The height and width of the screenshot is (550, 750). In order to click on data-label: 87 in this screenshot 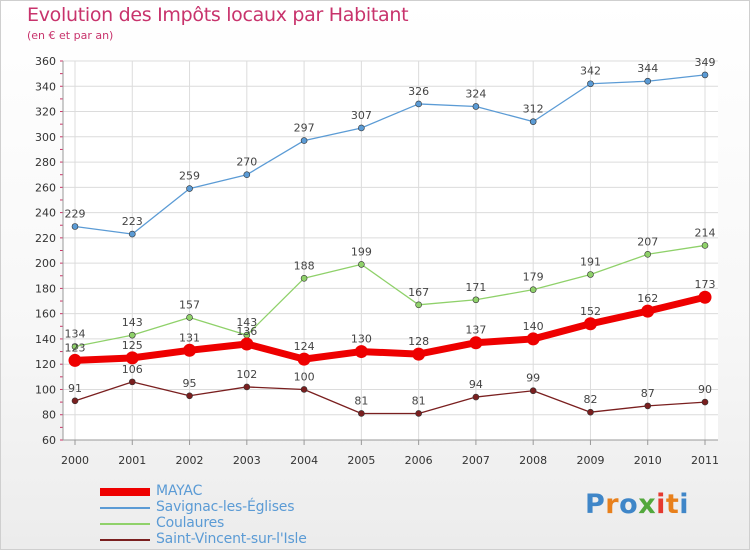, I will do `click(648, 393)`.